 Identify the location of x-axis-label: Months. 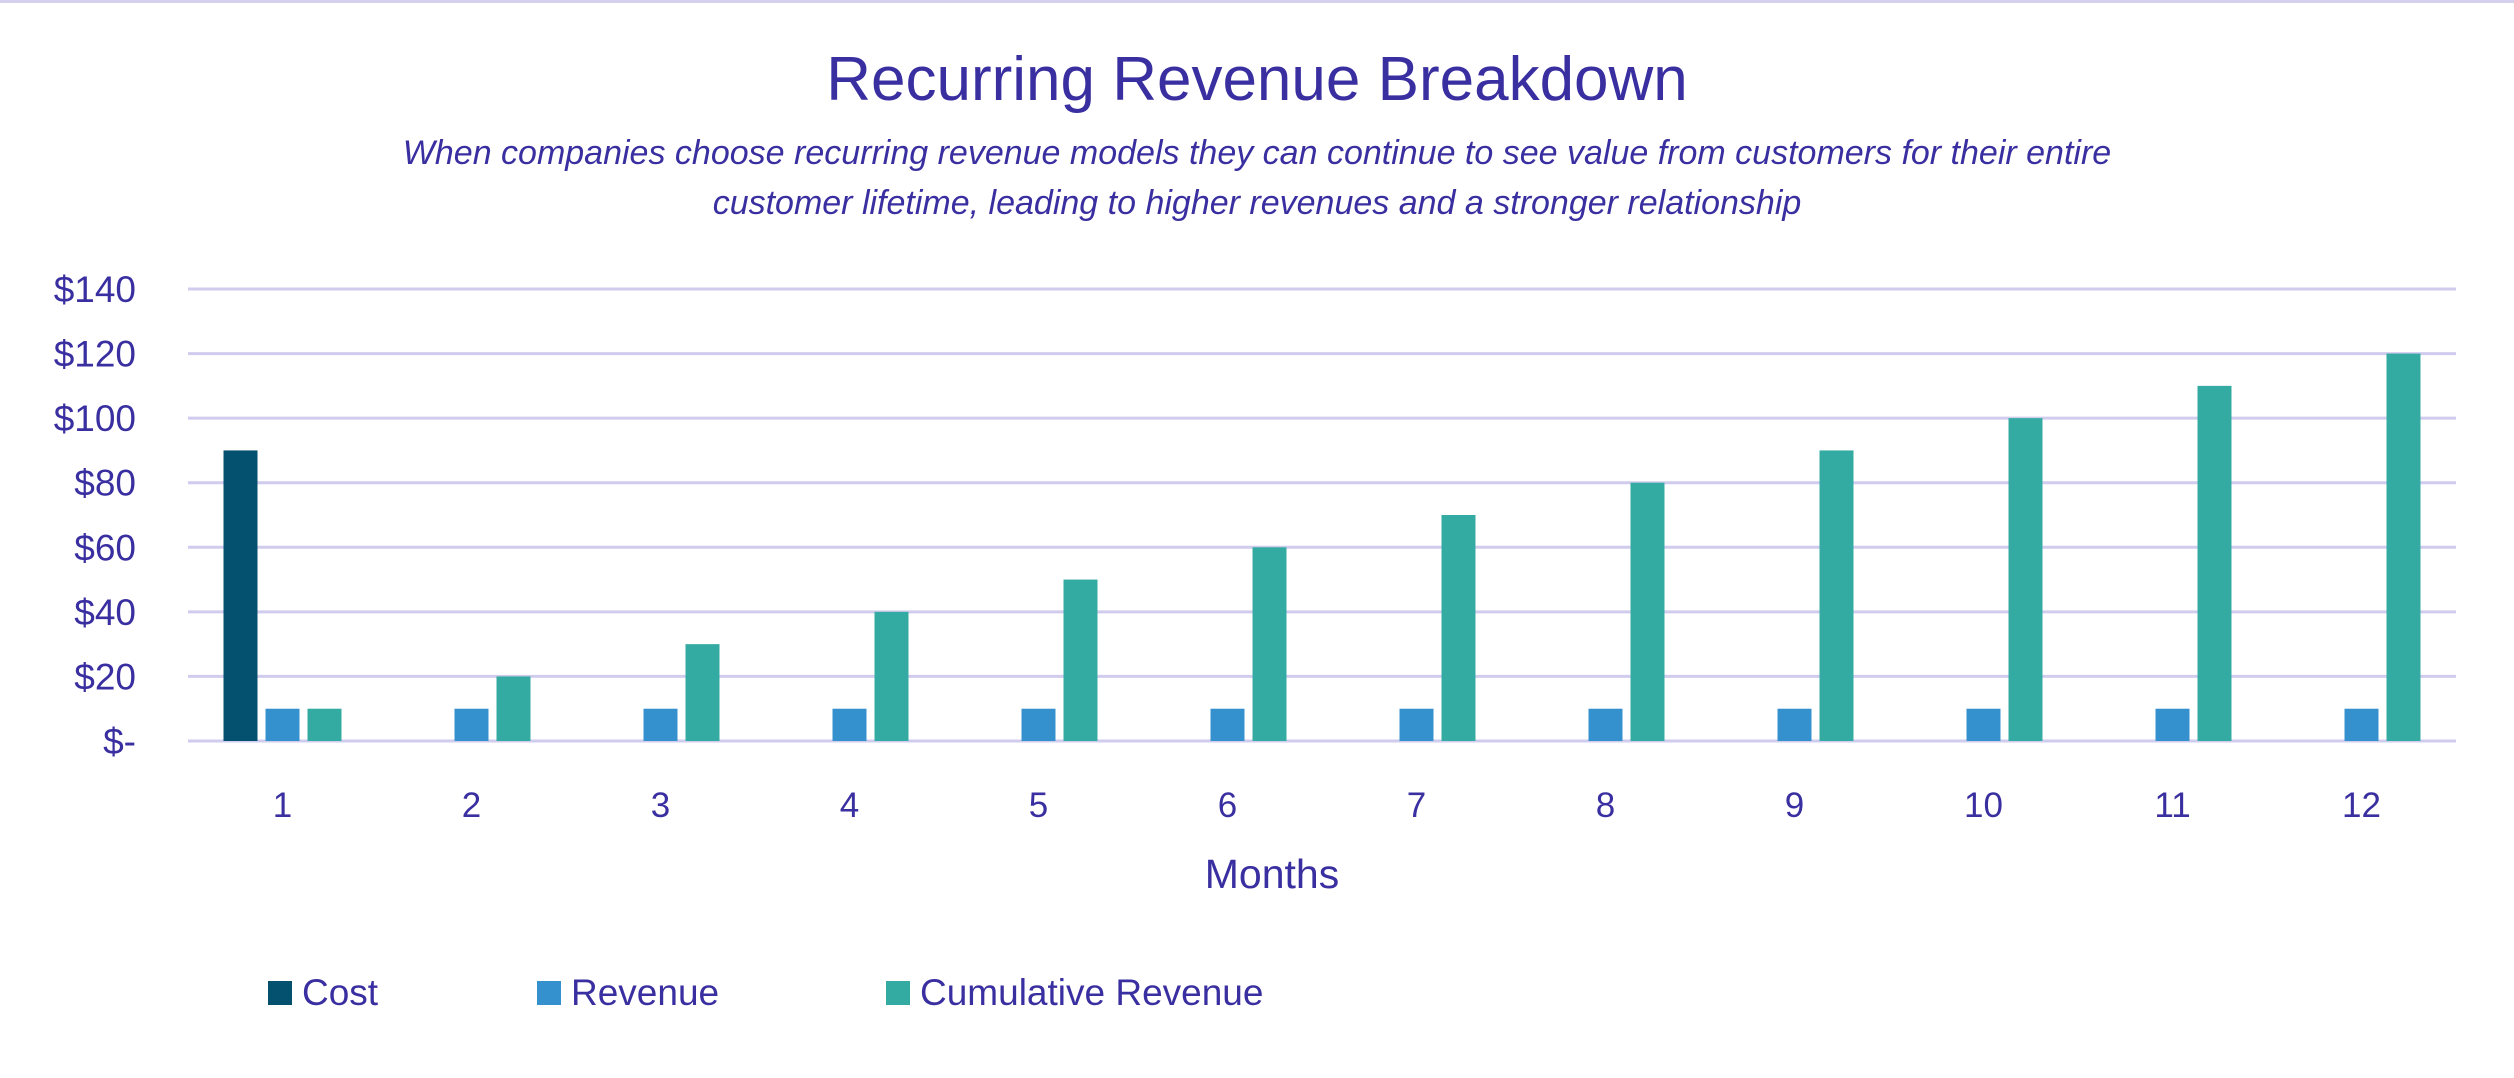
(1272, 874).